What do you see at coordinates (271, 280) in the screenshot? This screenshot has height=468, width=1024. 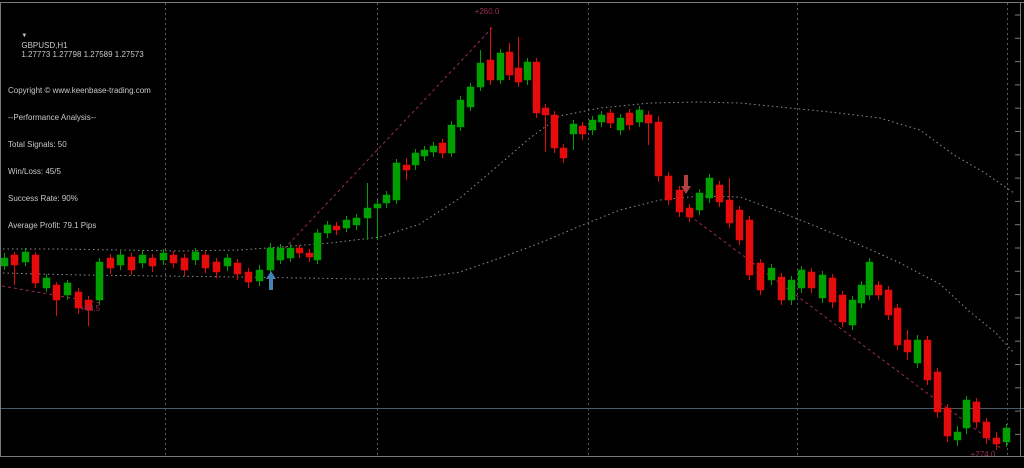 I see `buy-arrow-icon` at bounding box center [271, 280].